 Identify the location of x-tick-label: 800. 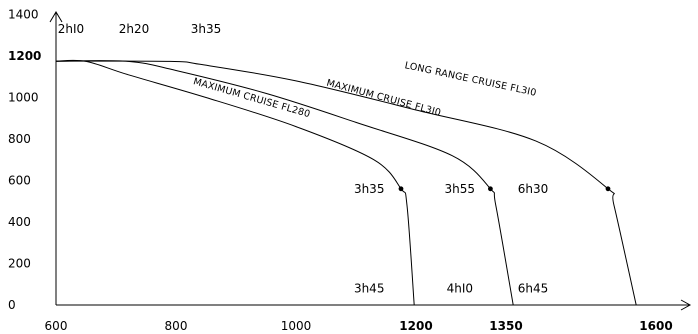
(176, 326).